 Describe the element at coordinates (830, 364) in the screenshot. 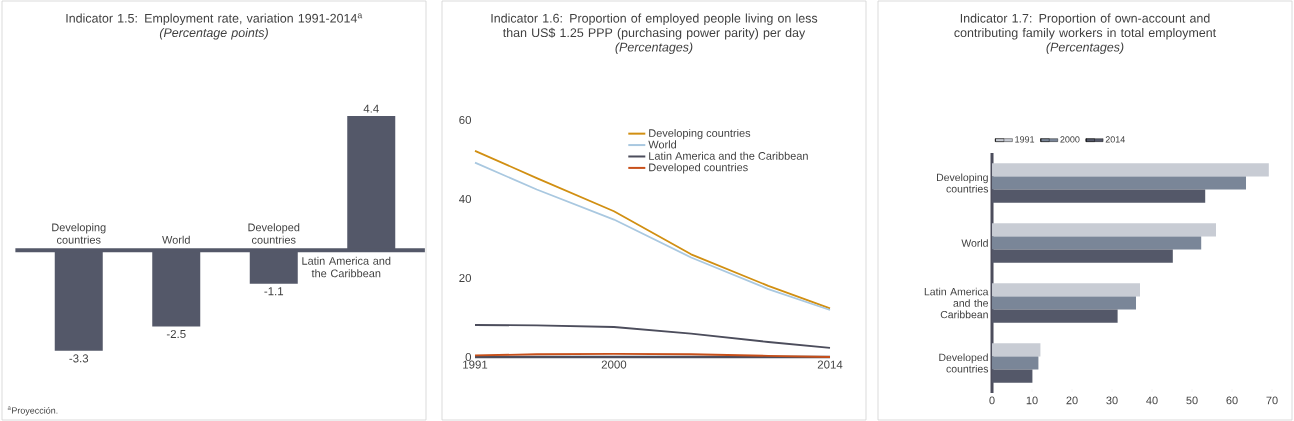

I see `x-tick-label: 2014` at that location.